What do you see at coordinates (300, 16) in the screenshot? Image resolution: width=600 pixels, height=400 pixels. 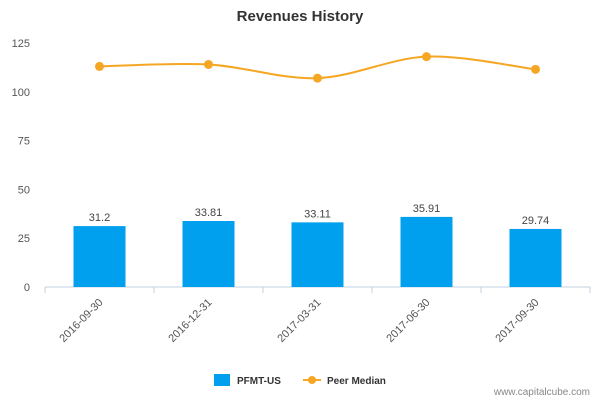 I see `chart-title: Revenues History` at bounding box center [300, 16].